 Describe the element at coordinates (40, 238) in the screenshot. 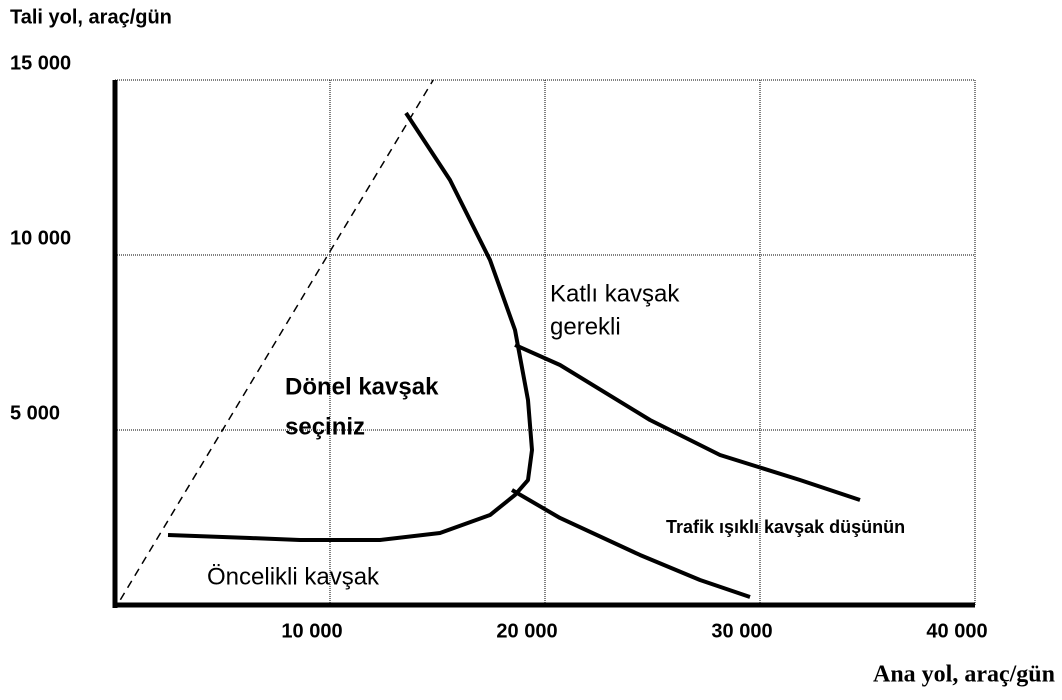

I see `y-tick-label: 10 000` at that location.